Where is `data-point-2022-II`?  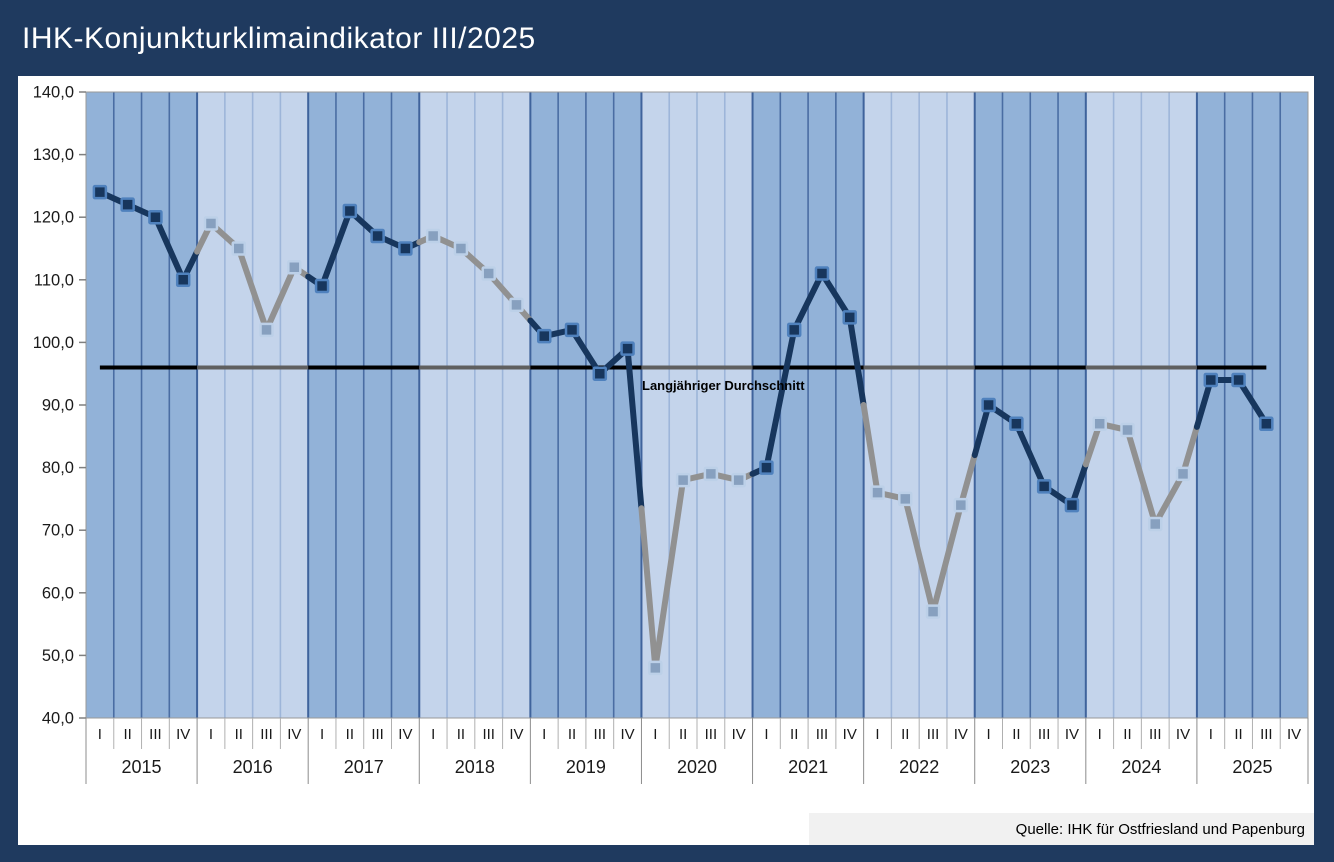 data-point-2022-II is located at coordinates (905, 499).